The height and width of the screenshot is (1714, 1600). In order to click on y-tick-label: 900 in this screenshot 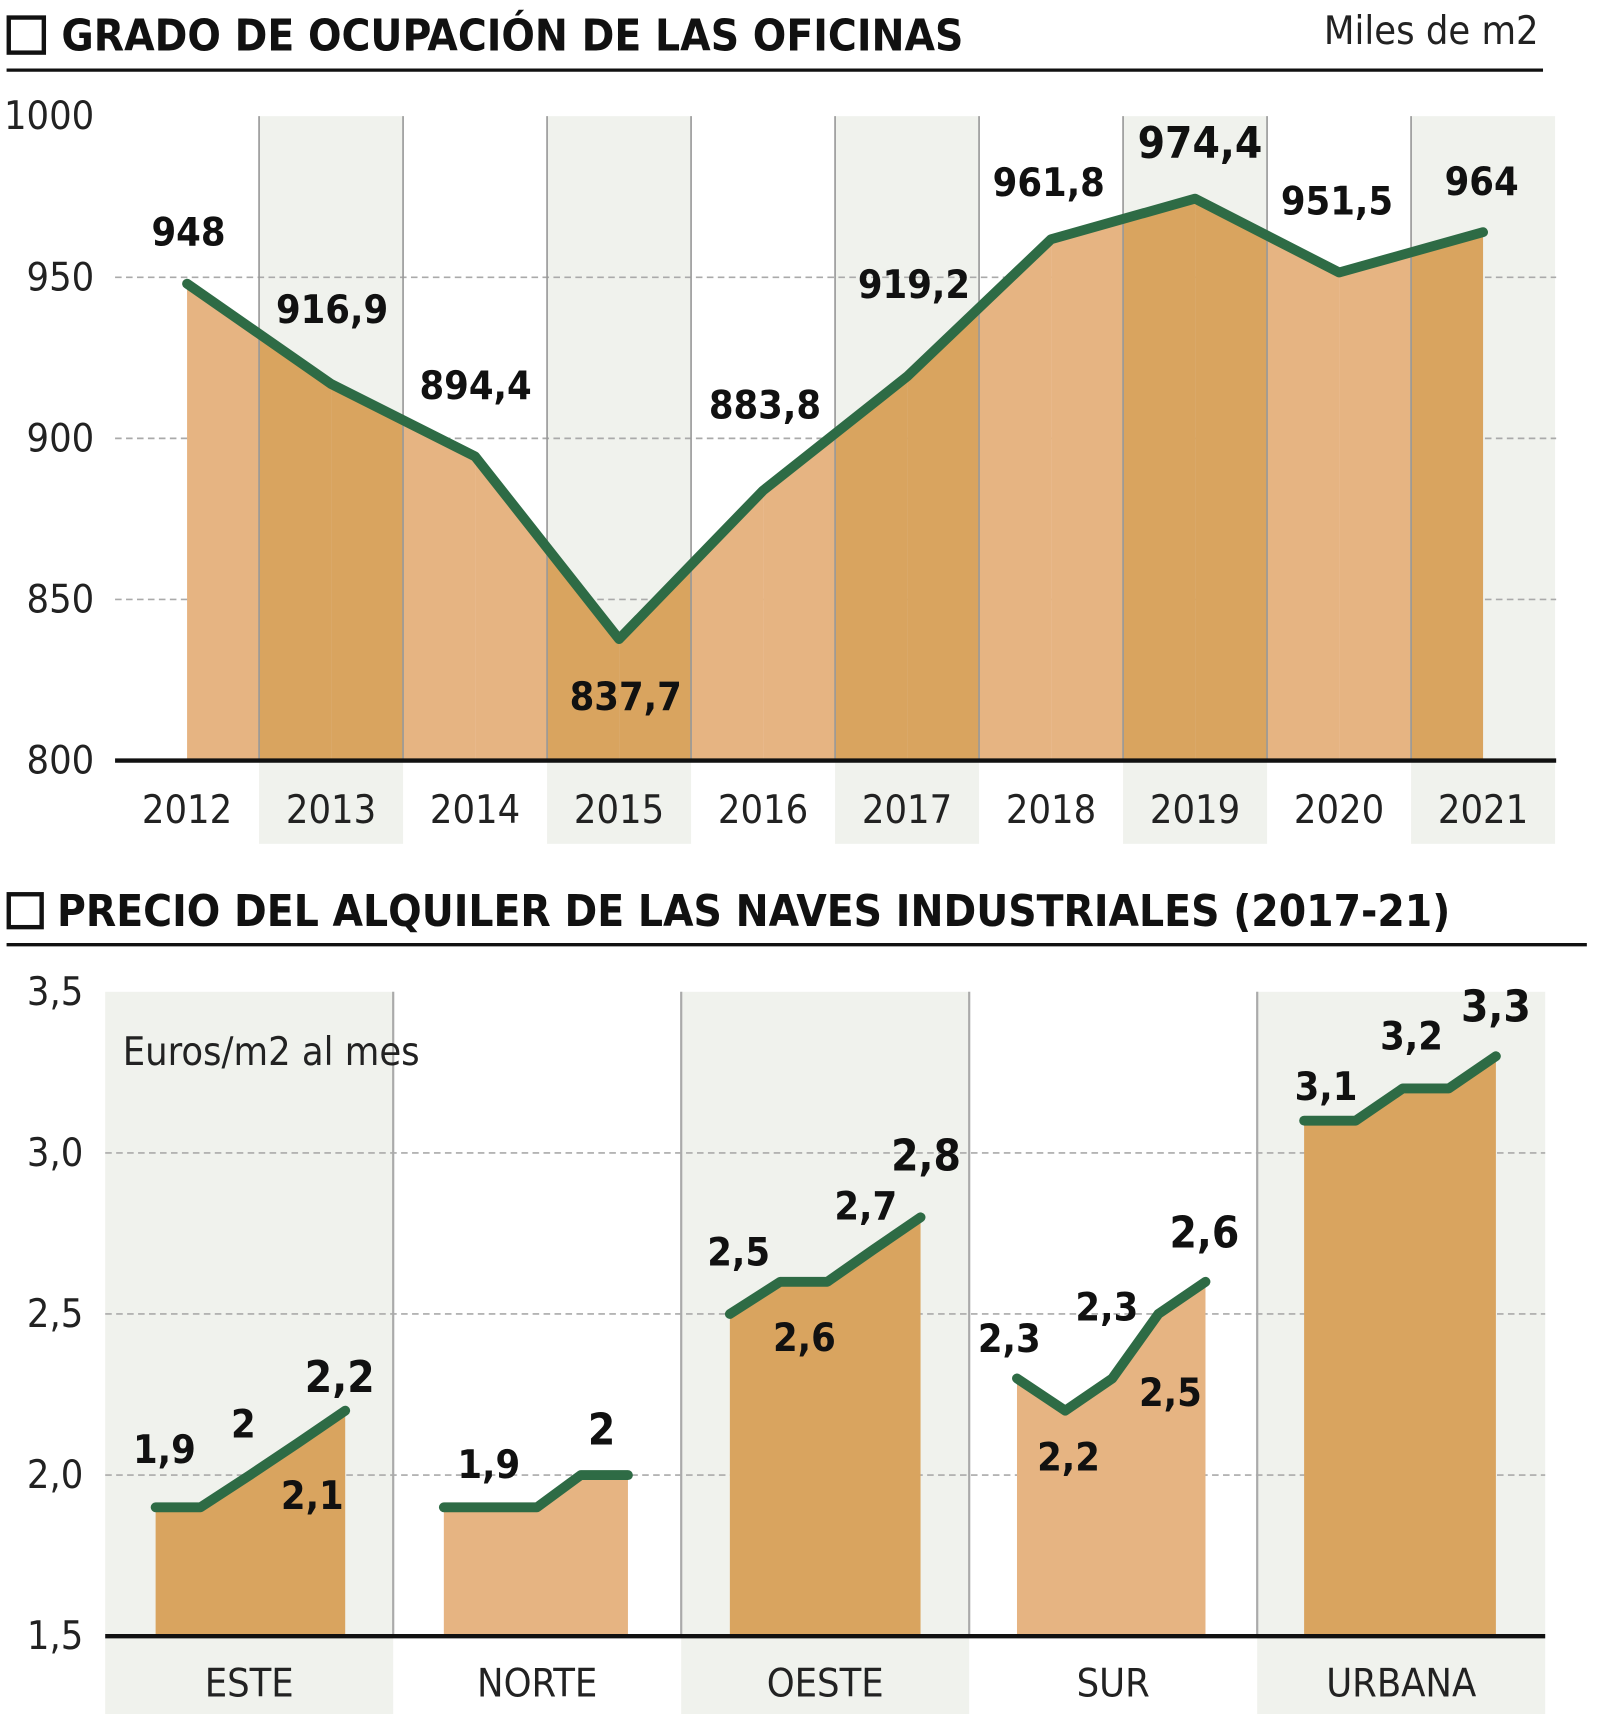, I will do `click(61, 438)`.